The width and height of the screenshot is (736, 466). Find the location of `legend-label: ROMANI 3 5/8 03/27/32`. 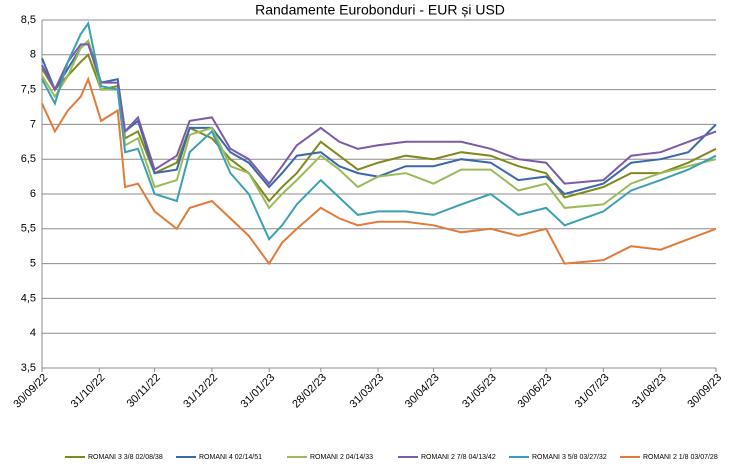

legend-label: ROMANI 3 5/8 03/27/32 is located at coordinates (569, 457).